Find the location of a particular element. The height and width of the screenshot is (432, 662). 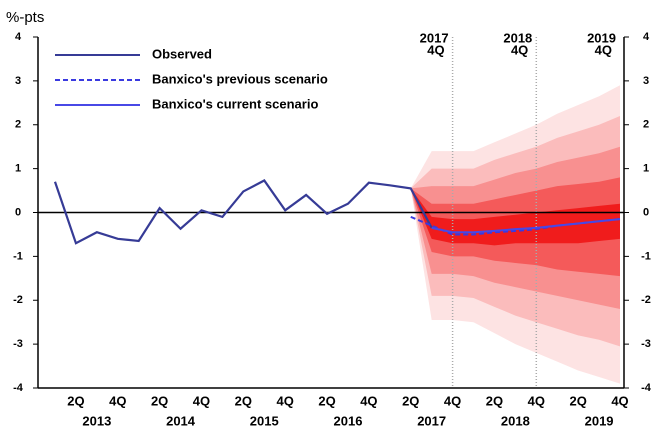

y2-tick-label: 4 is located at coordinates (646, 37).